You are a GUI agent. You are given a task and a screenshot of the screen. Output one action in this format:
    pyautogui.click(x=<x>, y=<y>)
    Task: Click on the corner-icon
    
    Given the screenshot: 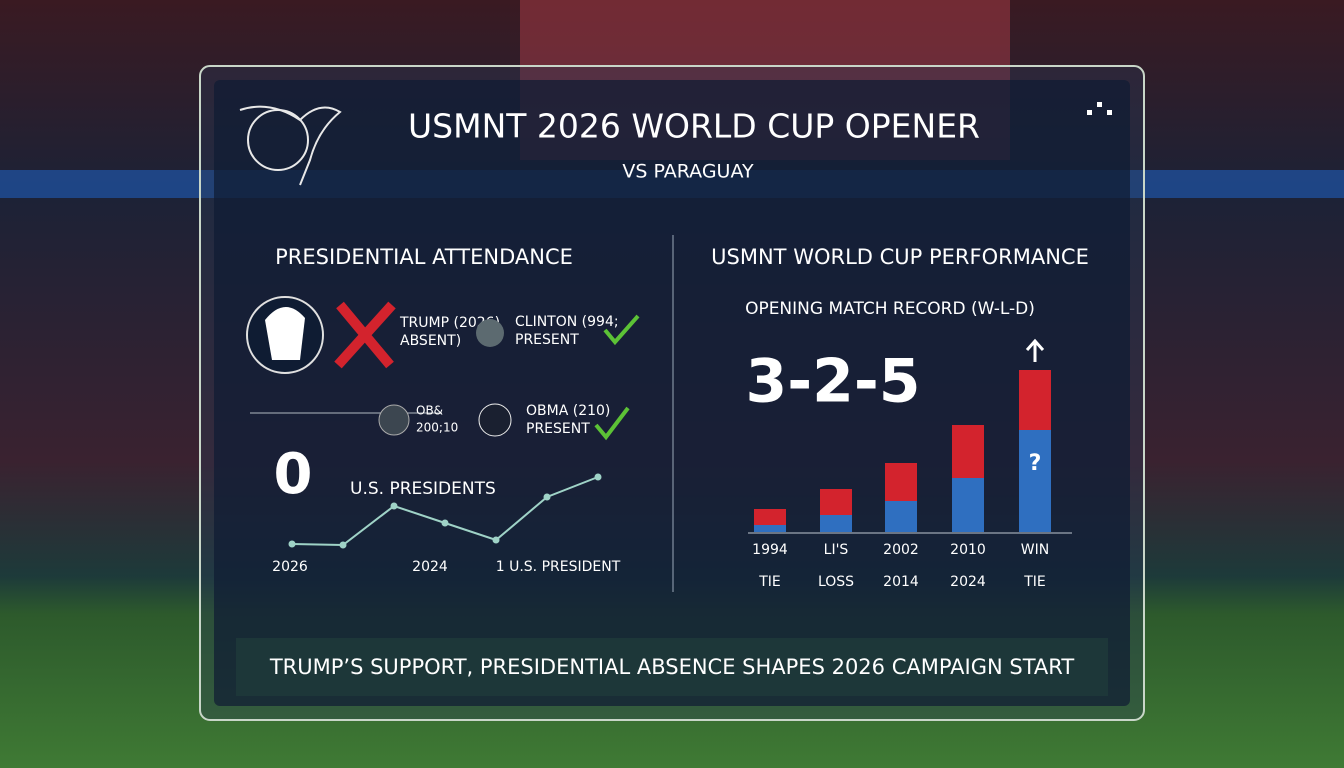 What is the action you would take?
    pyautogui.click(x=1099, y=108)
    